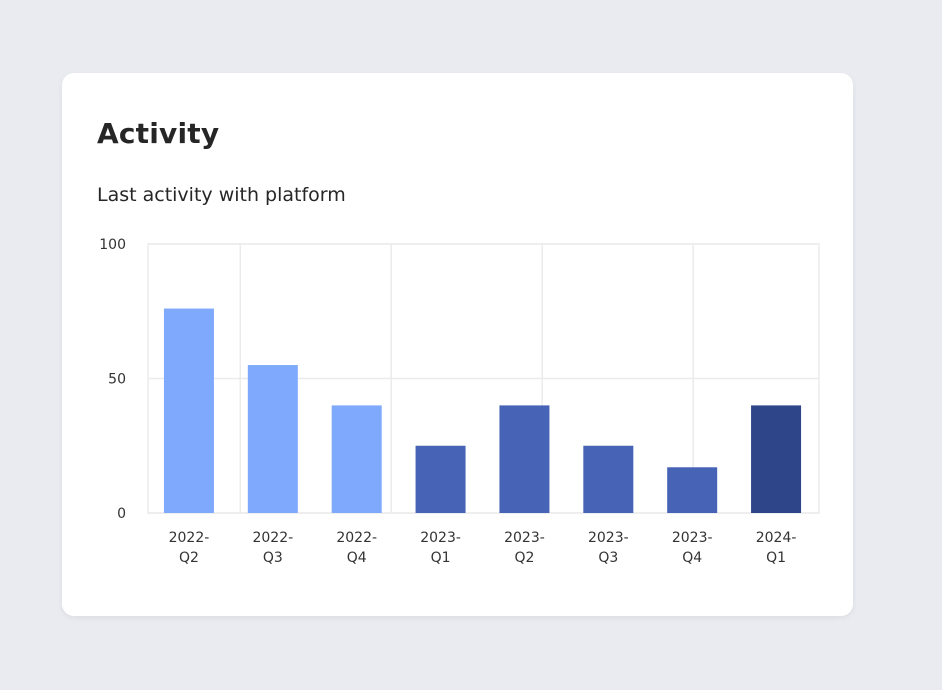 This screenshot has width=942, height=690. Describe the element at coordinates (356, 548) in the screenshot. I see `x-tick-label: 2022- Q4` at that location.